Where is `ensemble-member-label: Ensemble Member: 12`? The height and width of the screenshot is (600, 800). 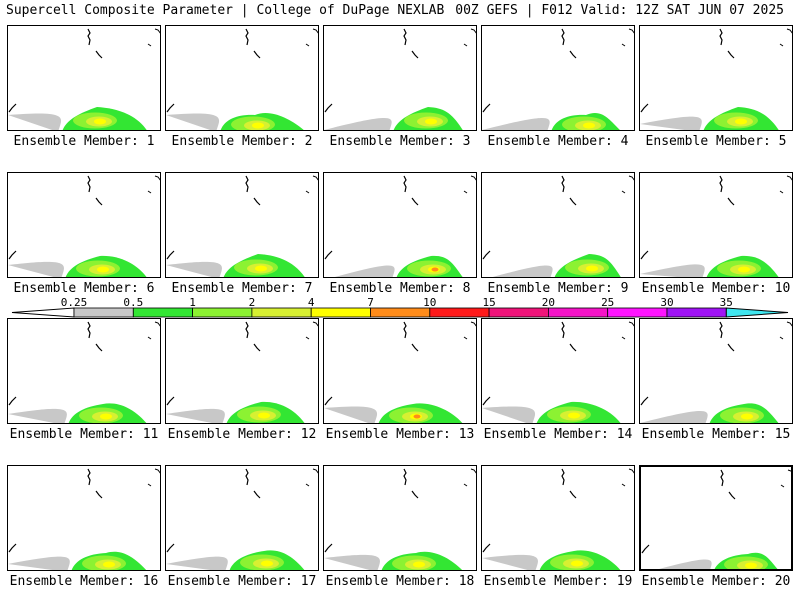
ensemble-member-label: Ensemble Member: 12 is located at coordinates (242, 434).